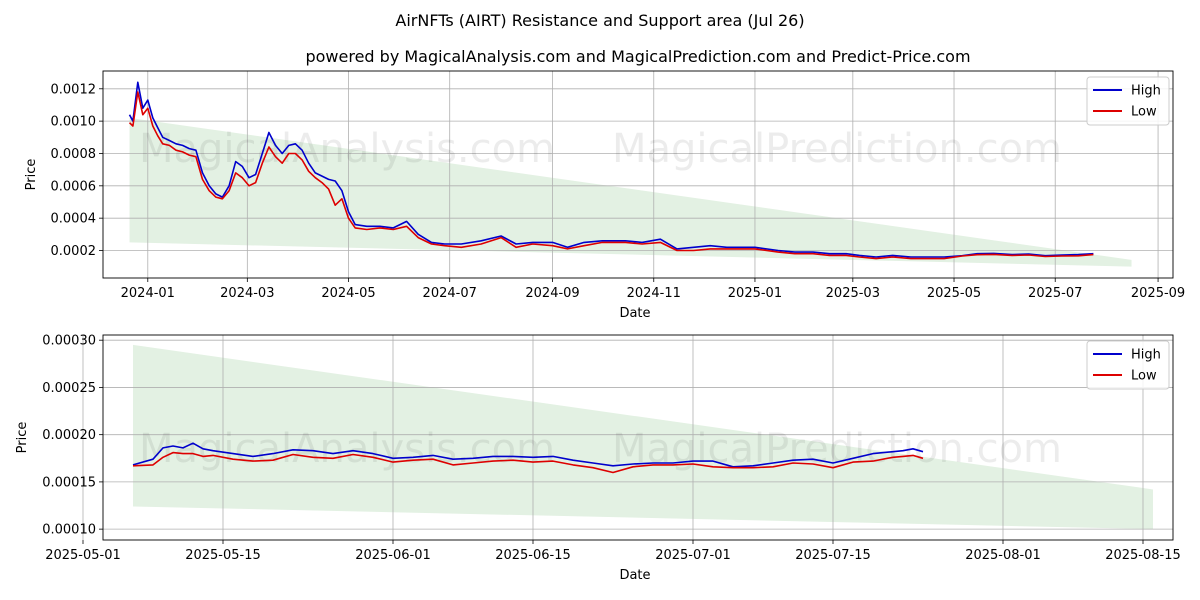 This screenshot has height=600, width=1200. I want to click on y-tick-label: 0.0002, so click(74, 251).